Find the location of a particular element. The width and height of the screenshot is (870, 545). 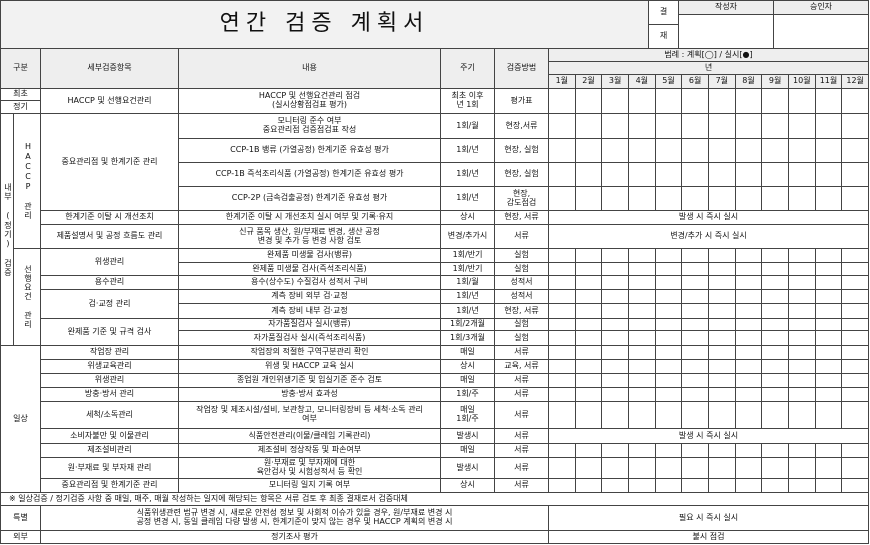

method-cell: 성적서 is located at coordinates (521, 282).